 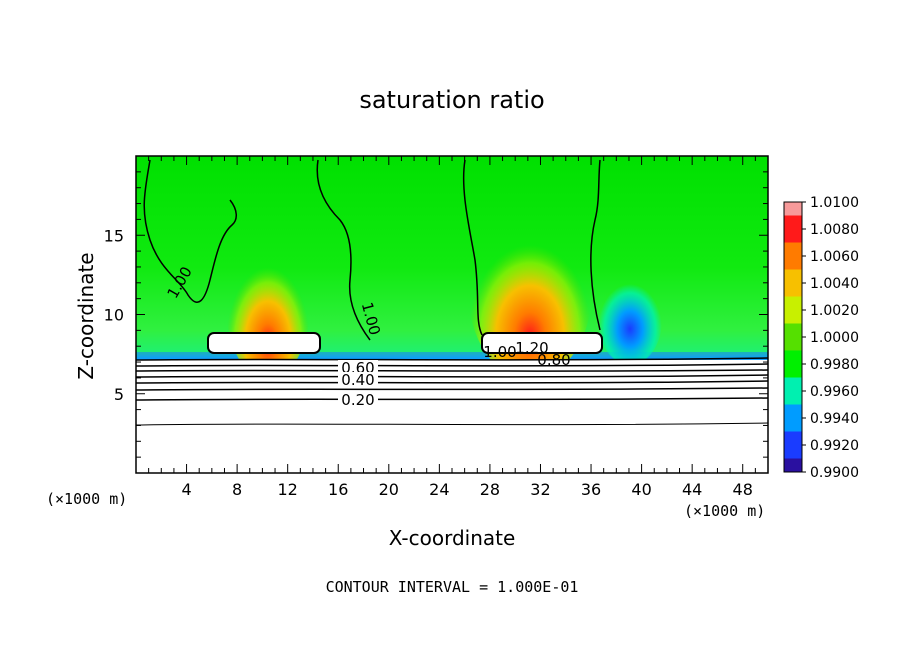 I want to click on x-tick-label: 16, so click(x=338, y=489).